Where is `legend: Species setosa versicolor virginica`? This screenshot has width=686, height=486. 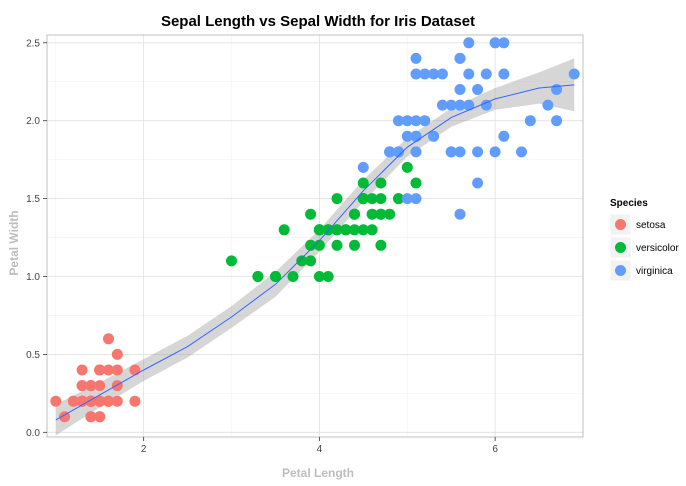
legend: Species setosa versicolor virginica is located at coordinates (644, 240).